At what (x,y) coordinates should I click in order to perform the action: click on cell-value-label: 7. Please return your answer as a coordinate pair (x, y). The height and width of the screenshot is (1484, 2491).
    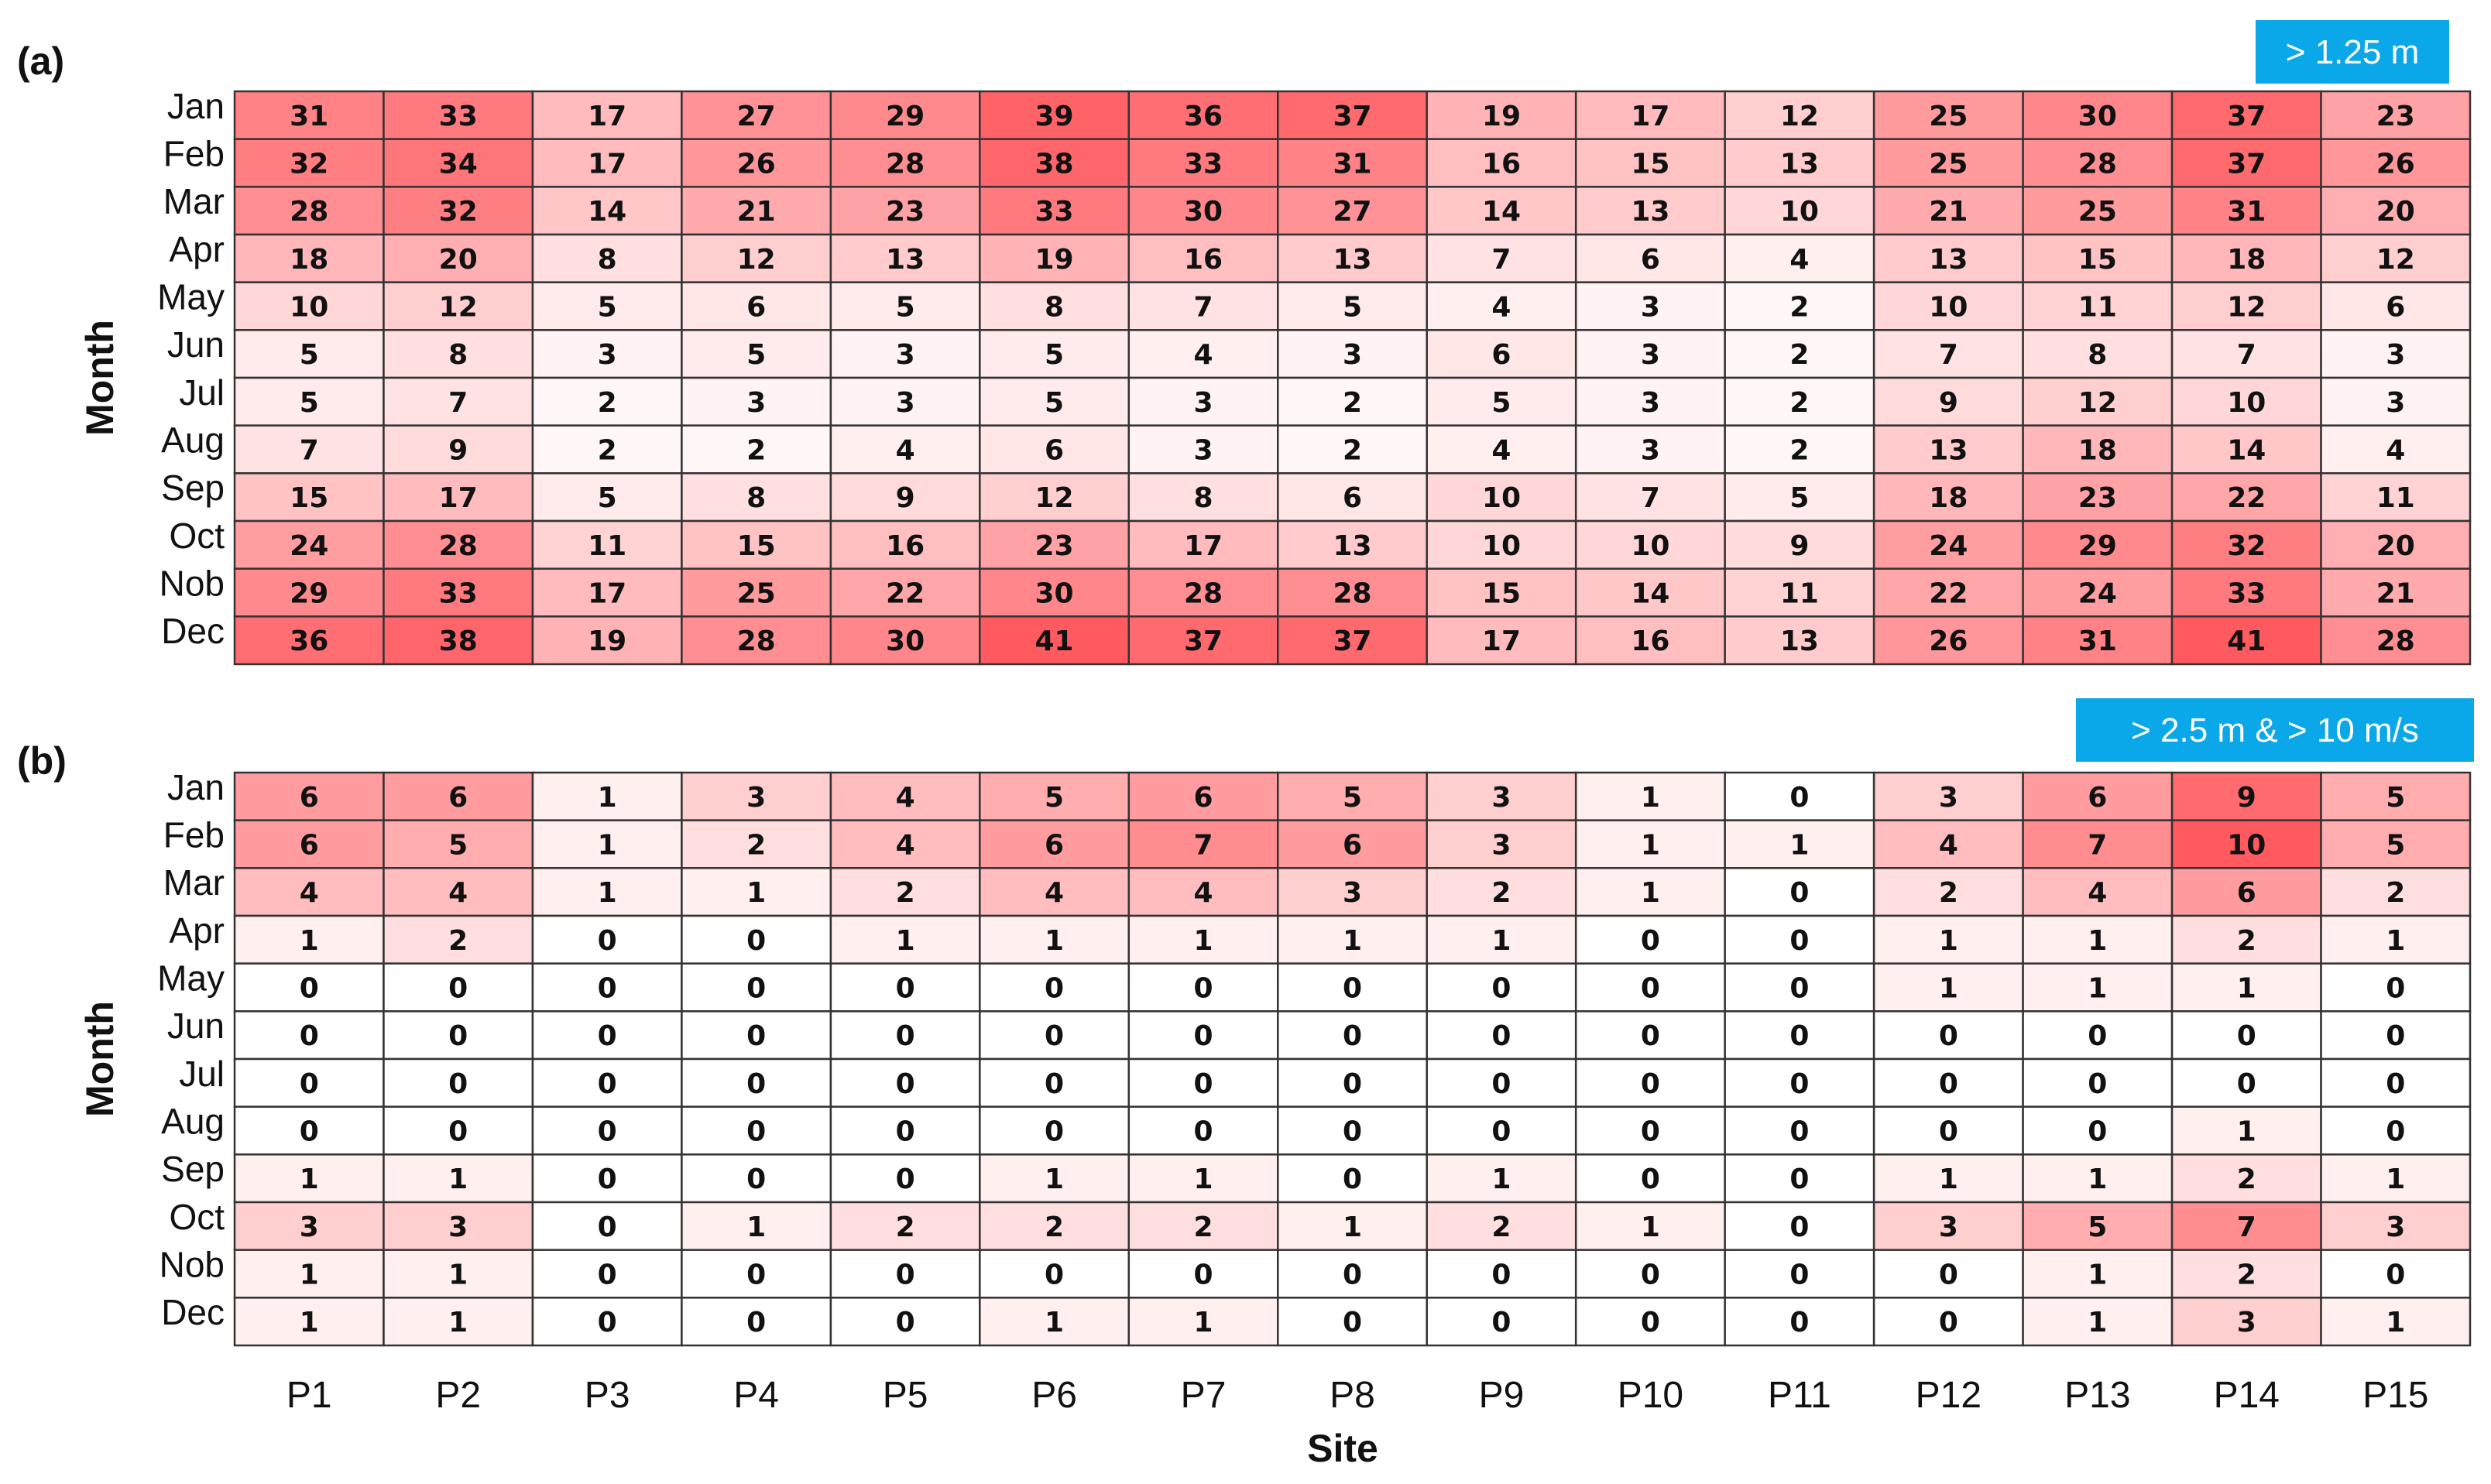
    Looking at the image, I should click on (1948, 355).